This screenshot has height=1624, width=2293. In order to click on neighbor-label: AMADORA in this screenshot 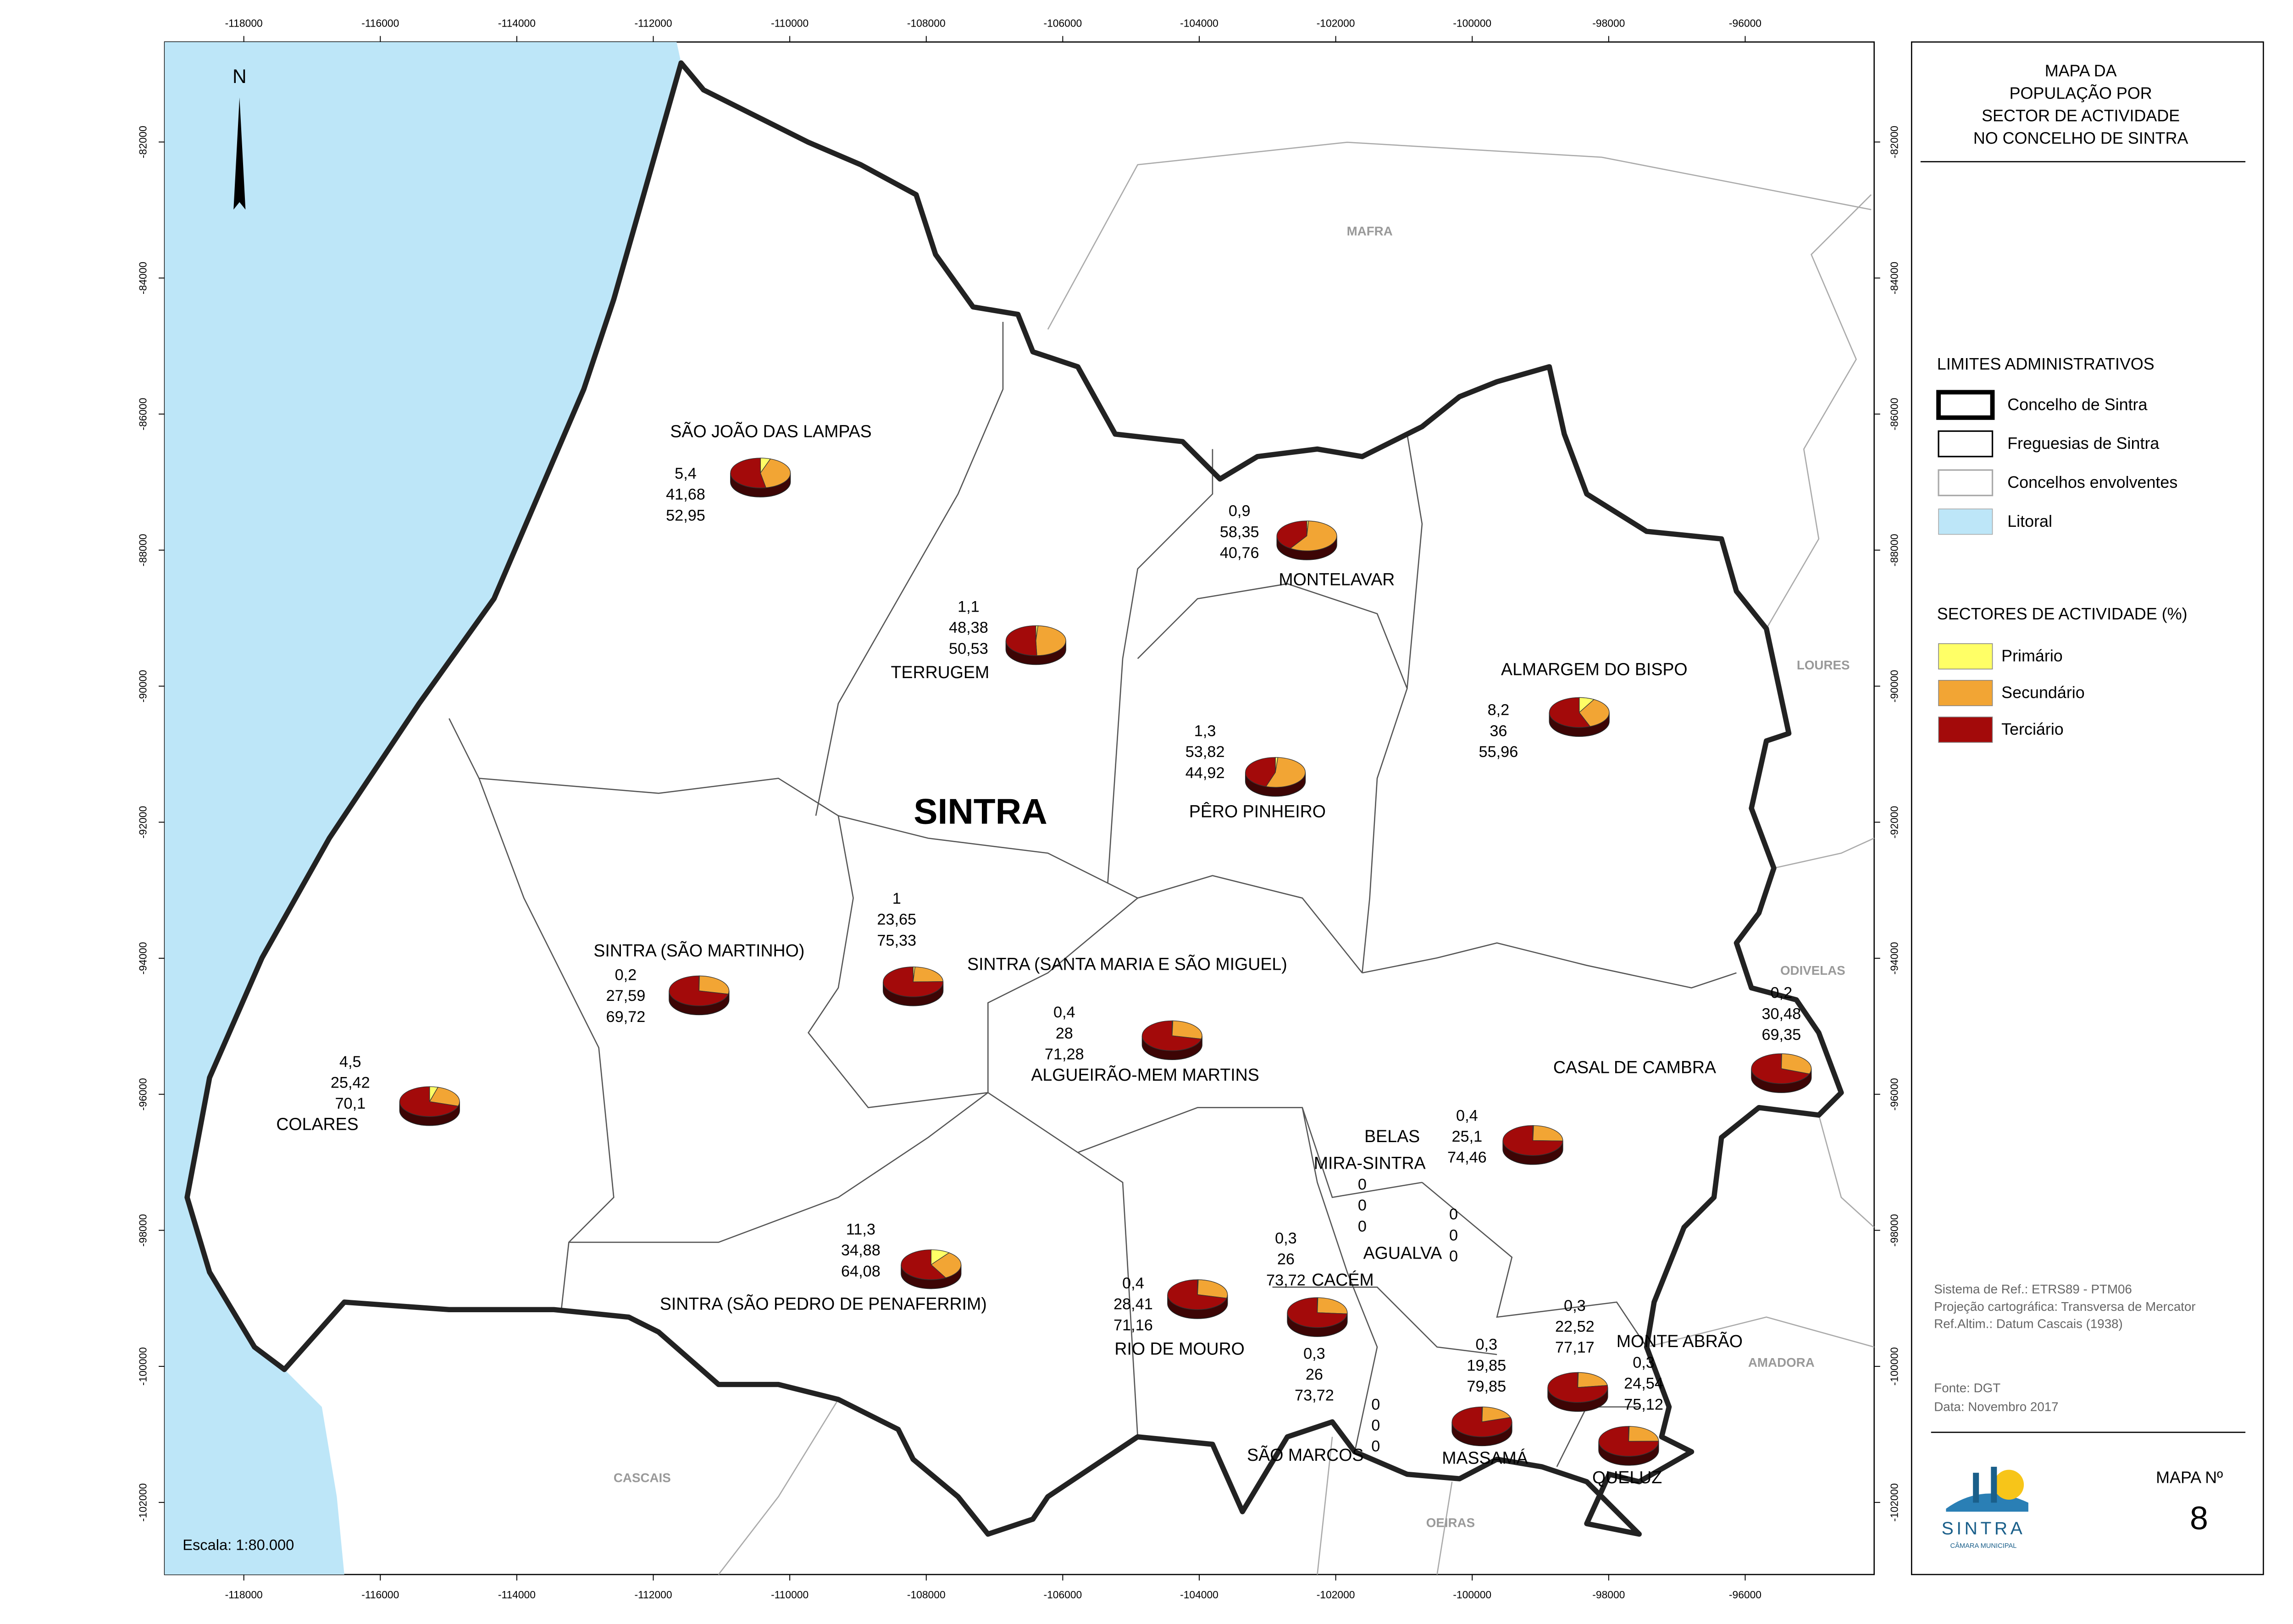, I will do `click(1781, 1362)`.